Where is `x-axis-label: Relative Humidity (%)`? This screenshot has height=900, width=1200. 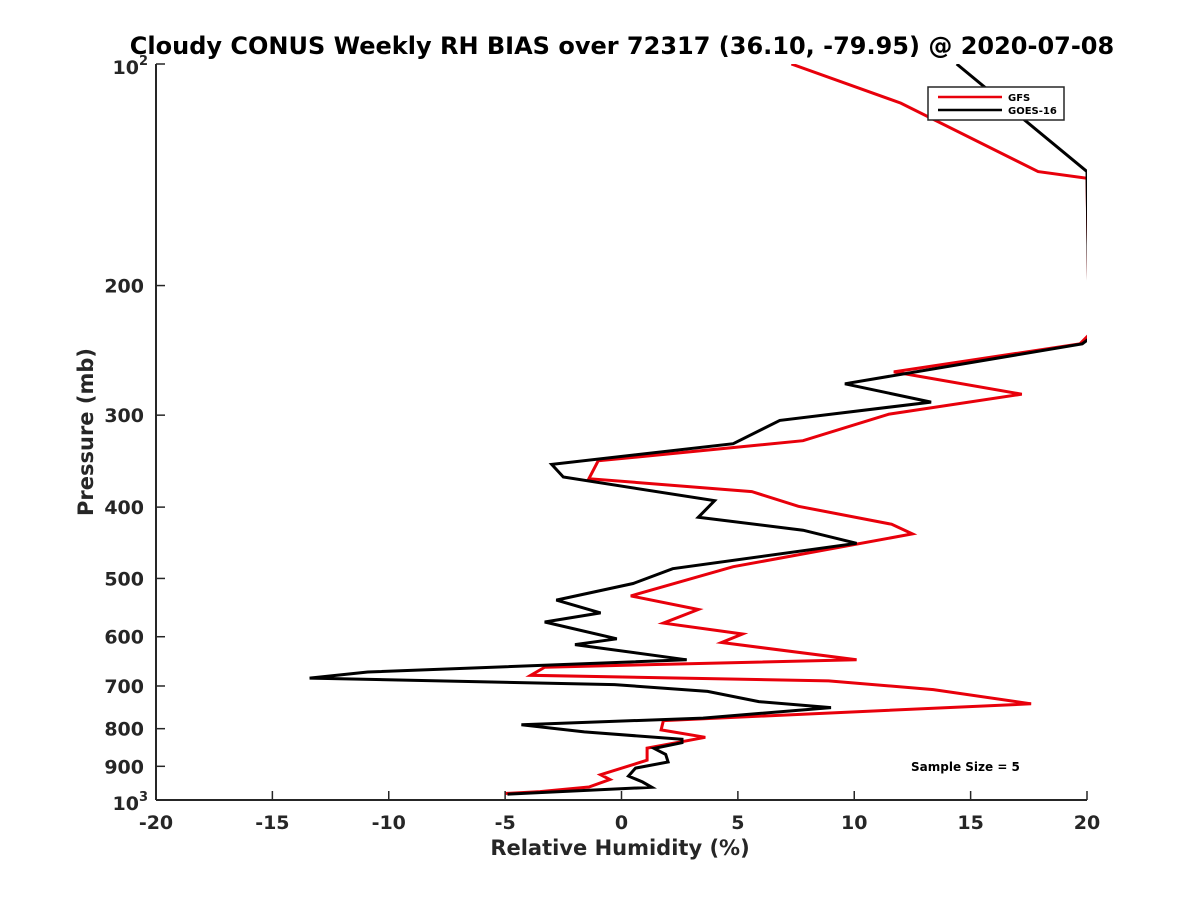 x-axis-label: Relative Humidity (%) is located at coordinates (619, 848).